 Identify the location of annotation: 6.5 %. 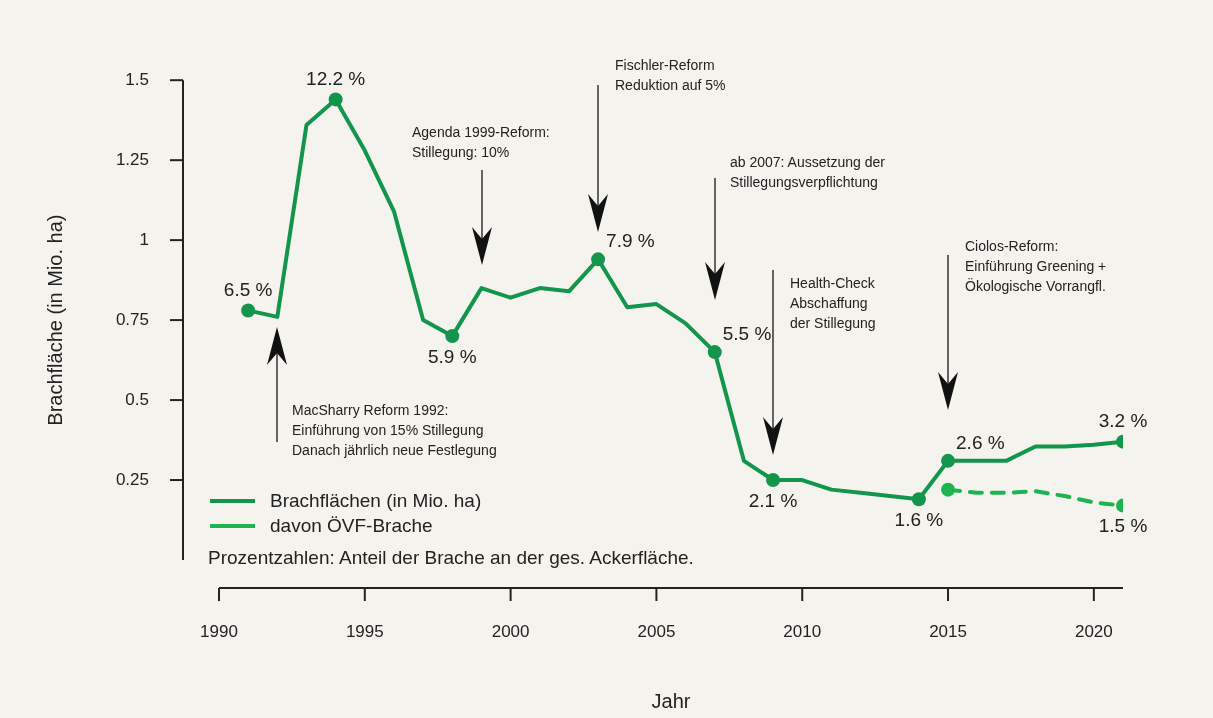
(248, 290).